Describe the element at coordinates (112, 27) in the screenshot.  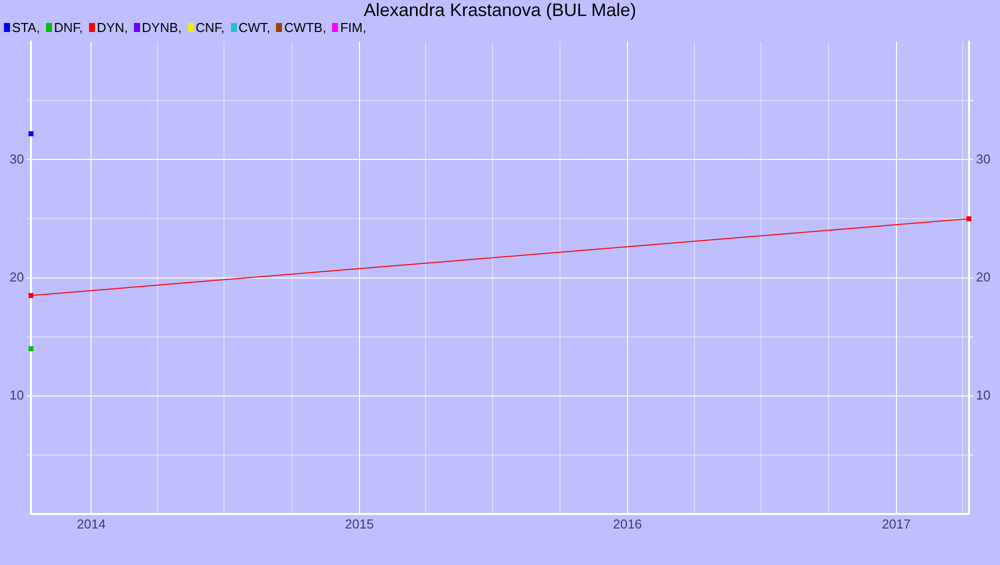
I see `legend-label: DYN,` at that location.